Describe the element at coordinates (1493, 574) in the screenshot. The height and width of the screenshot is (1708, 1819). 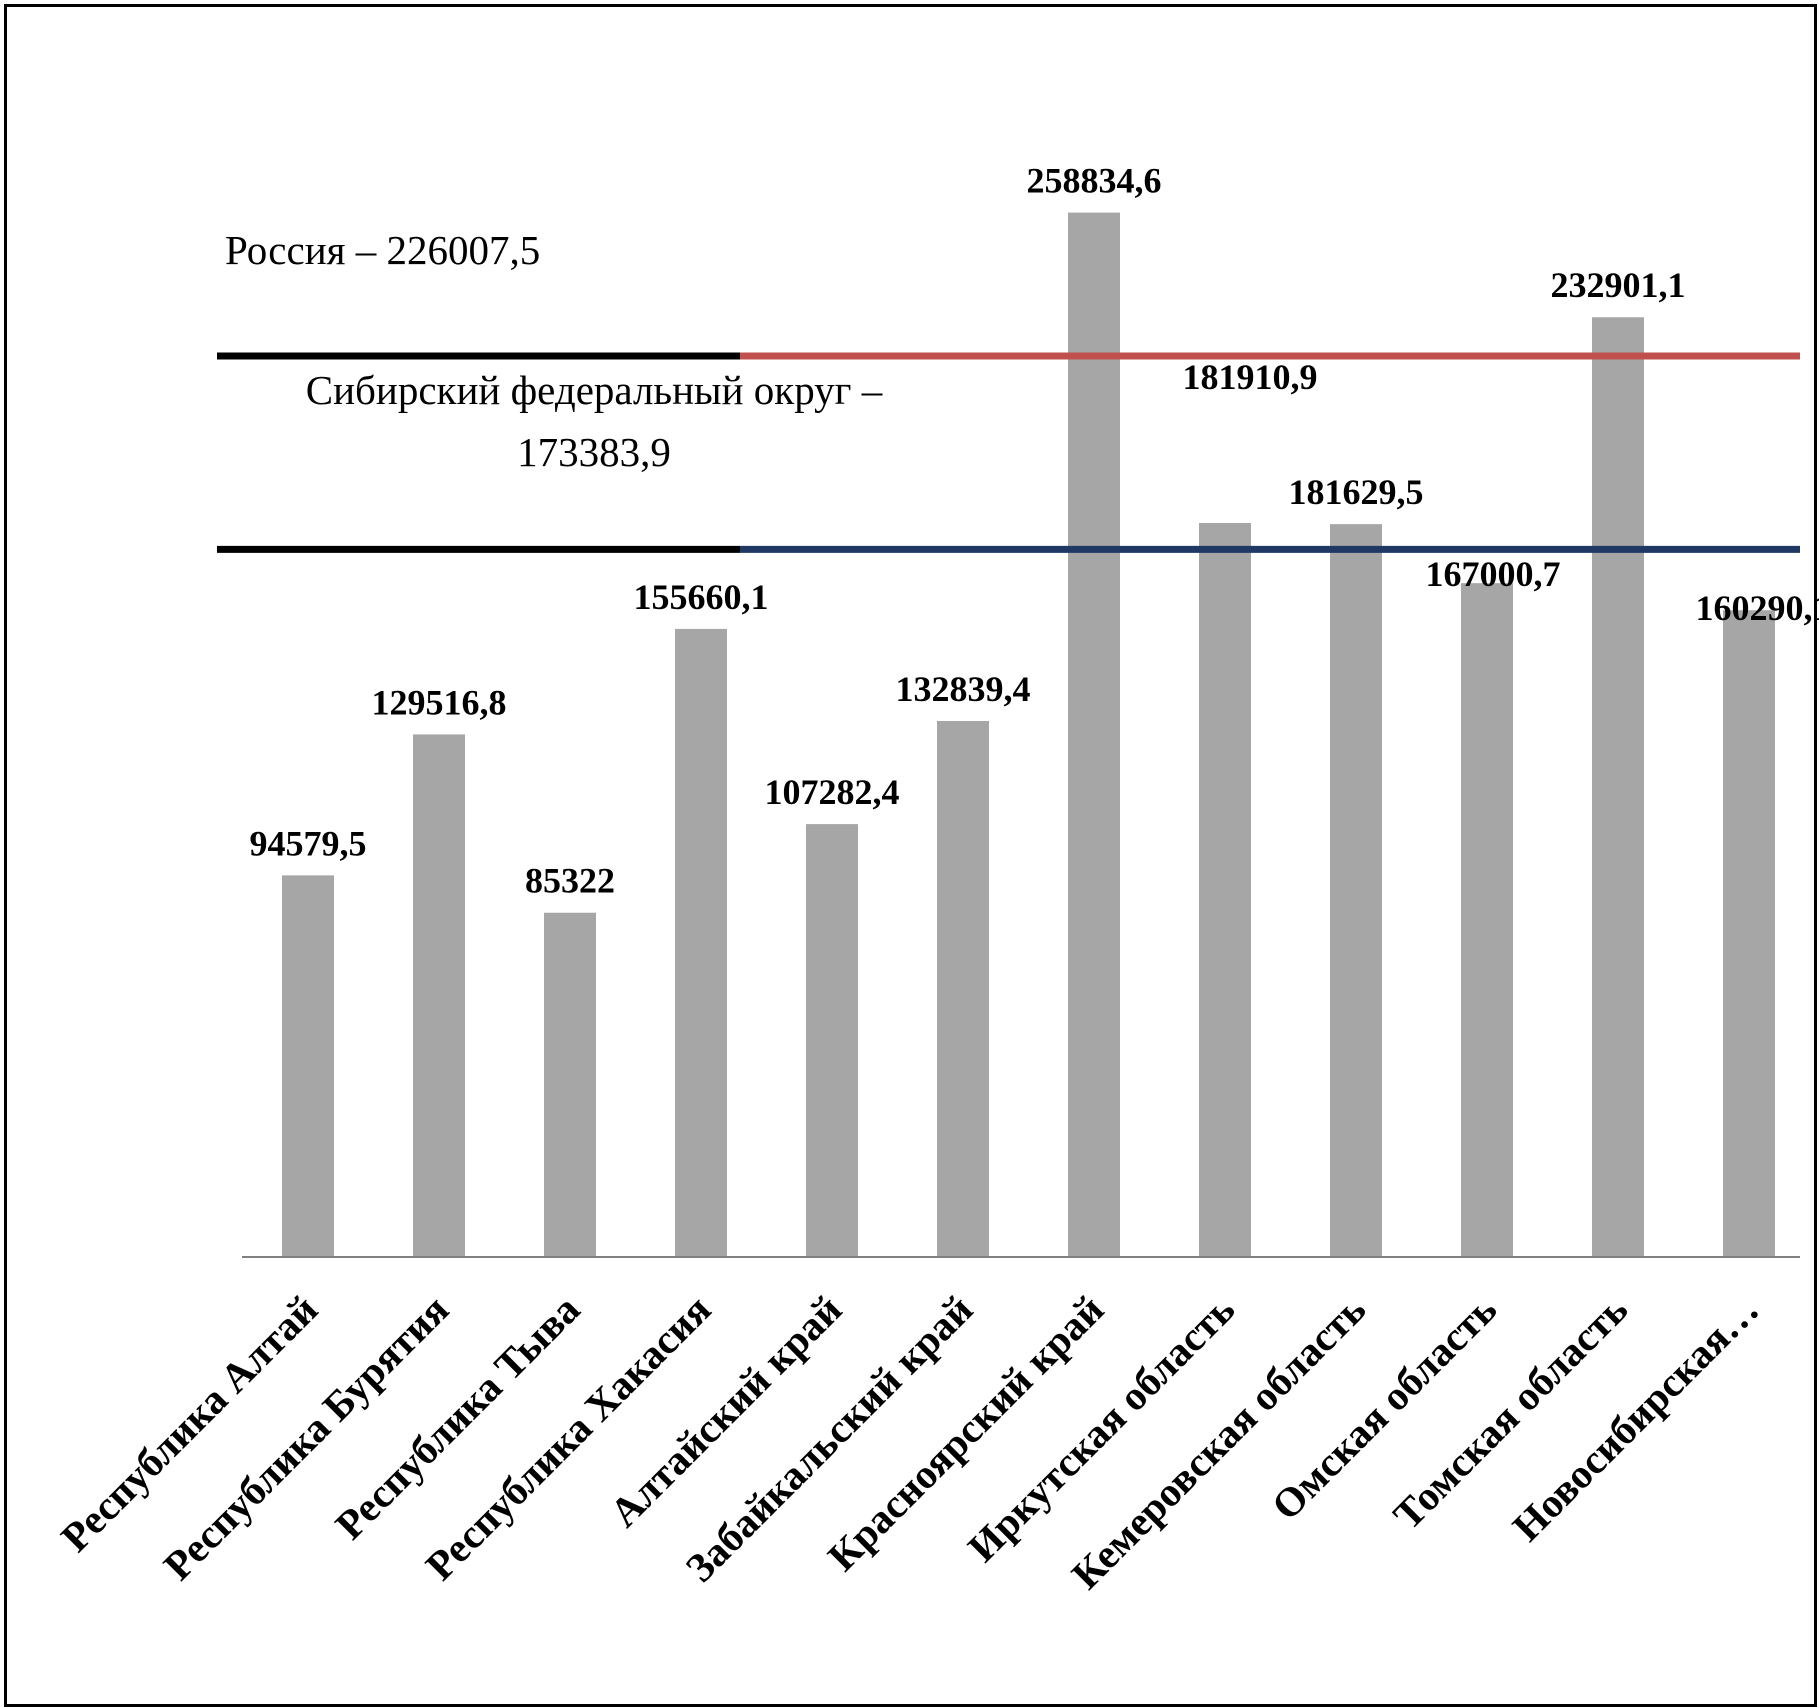
I see `value-label-10: 167000,7` at that location.